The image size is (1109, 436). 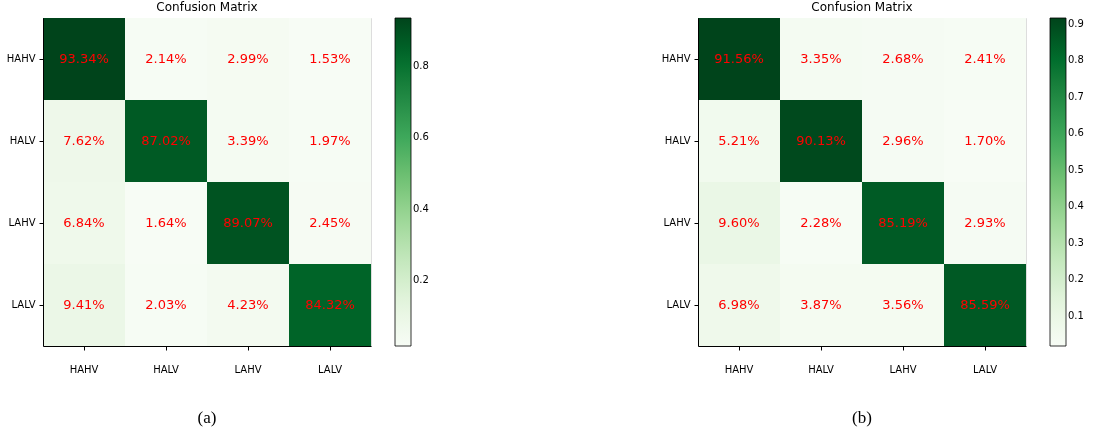 What do you see at coordinates (84, 304) in the screenshot?
I see `data-label: 9.41%` at bounding box center [84, 304].